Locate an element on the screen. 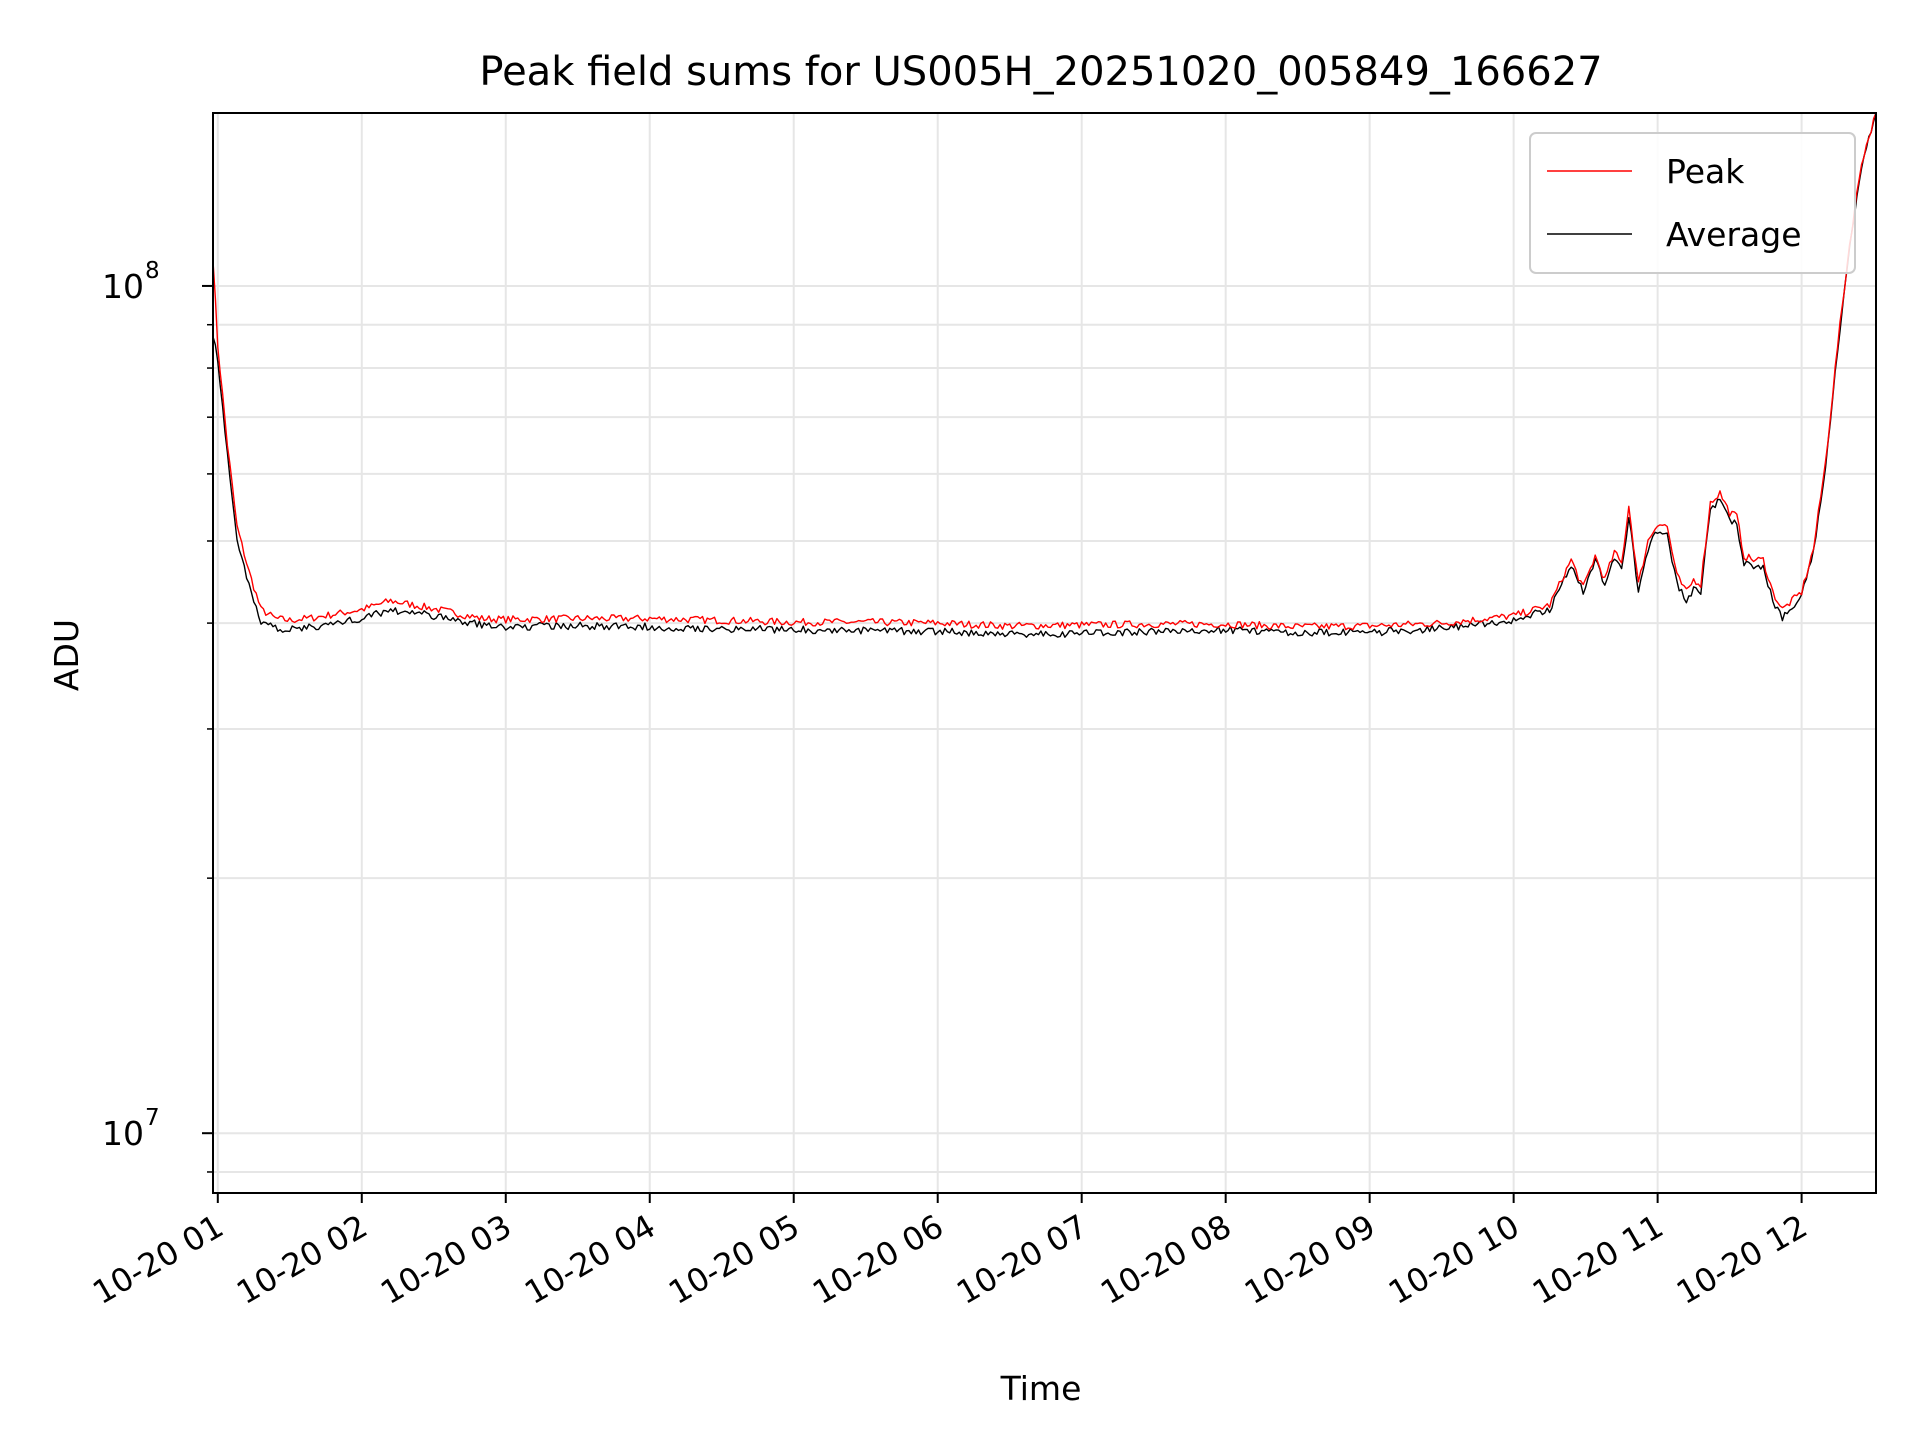 The width and height of the screenshot is (1920, 1440). legend-label-peak: Peak is located at coordinates (1705, 171).